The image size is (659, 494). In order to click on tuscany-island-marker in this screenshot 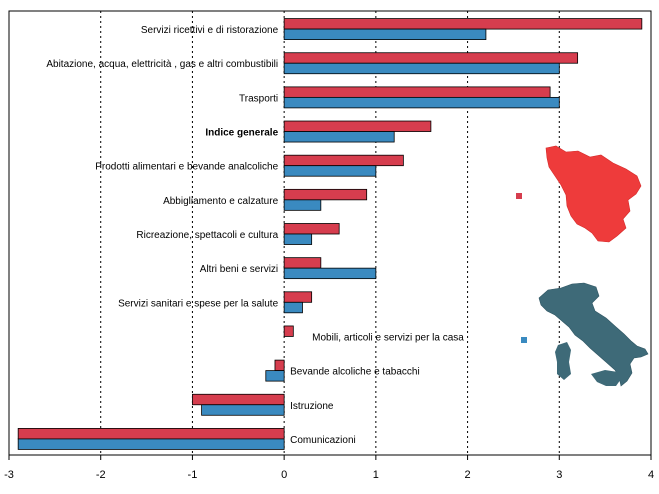, I will do `click(519, 196)`.